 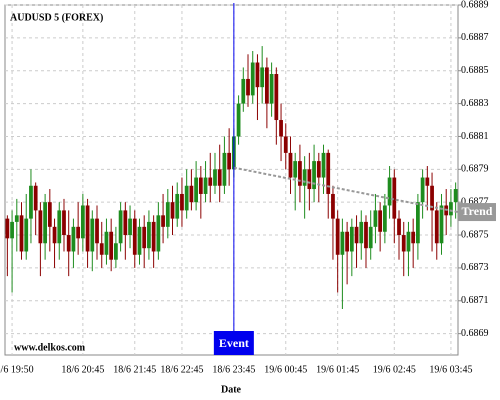 What do you see at coordinates (475, 37) in the screenshot?
I see `y-tick-label: 0.6887` at bounding box center [475, 37].